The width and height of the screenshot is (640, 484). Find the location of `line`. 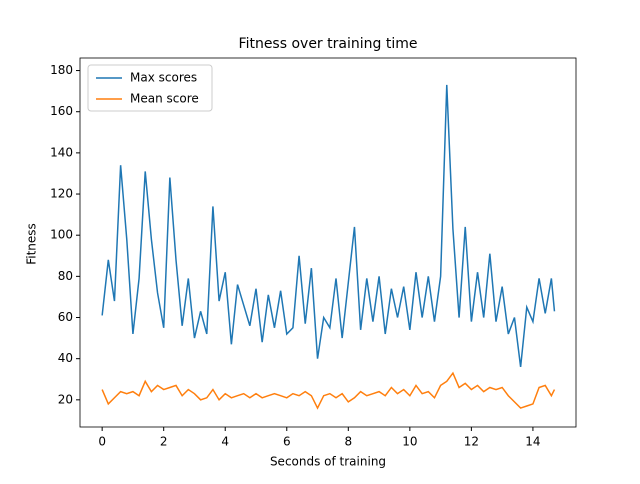

line is located at coordinates (328, 390).